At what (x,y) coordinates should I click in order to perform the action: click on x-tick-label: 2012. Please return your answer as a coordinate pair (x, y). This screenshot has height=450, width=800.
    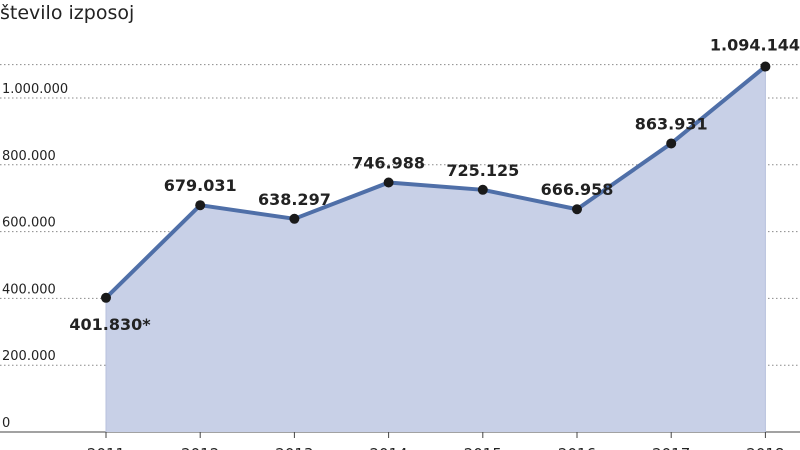
    Looking at the image, I should click on (200, 447).